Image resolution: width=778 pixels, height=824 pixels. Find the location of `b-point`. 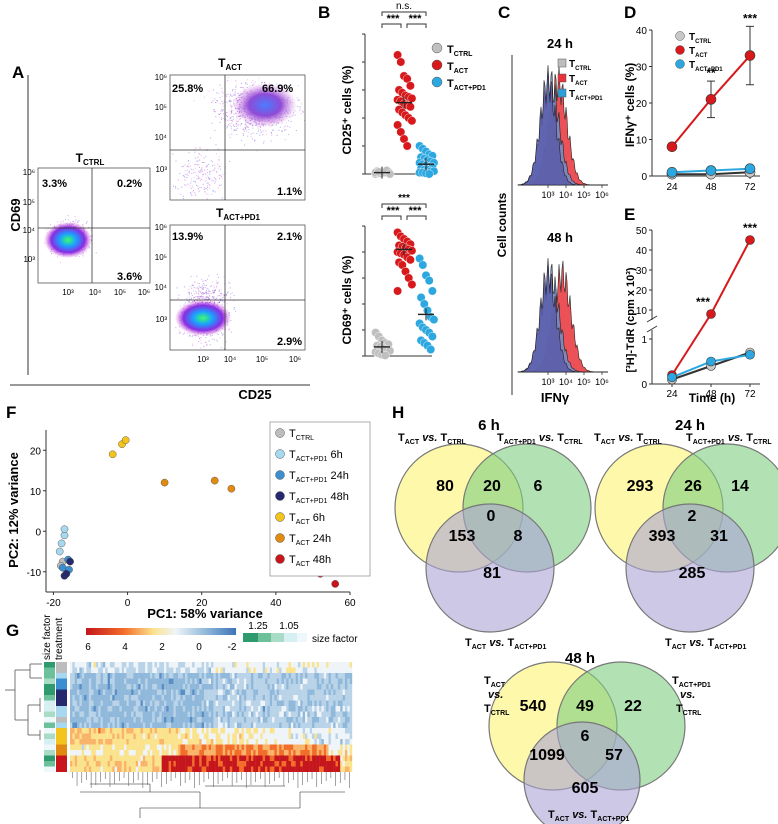

b-point is located at coordinates (410, 107).